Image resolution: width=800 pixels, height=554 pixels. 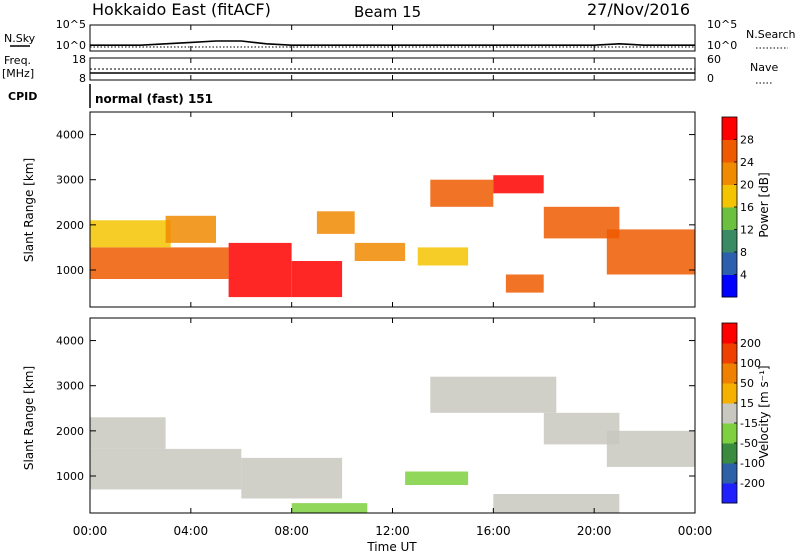 I want to click on velocity-ylabel: Slant Range [km], so click(x=29, y=418).